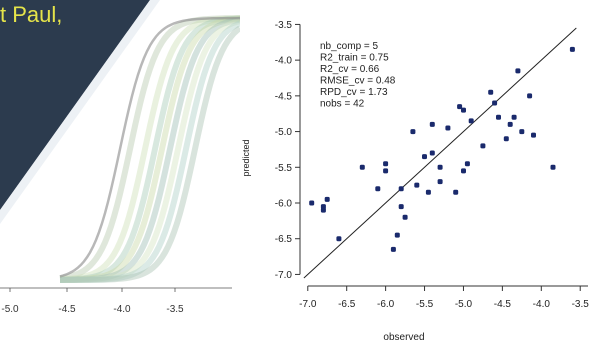  What do you see at coordinates (284, 204) in the screenshot?
I see `y-tick-label: -6.0` at bounding box center [284, 204].